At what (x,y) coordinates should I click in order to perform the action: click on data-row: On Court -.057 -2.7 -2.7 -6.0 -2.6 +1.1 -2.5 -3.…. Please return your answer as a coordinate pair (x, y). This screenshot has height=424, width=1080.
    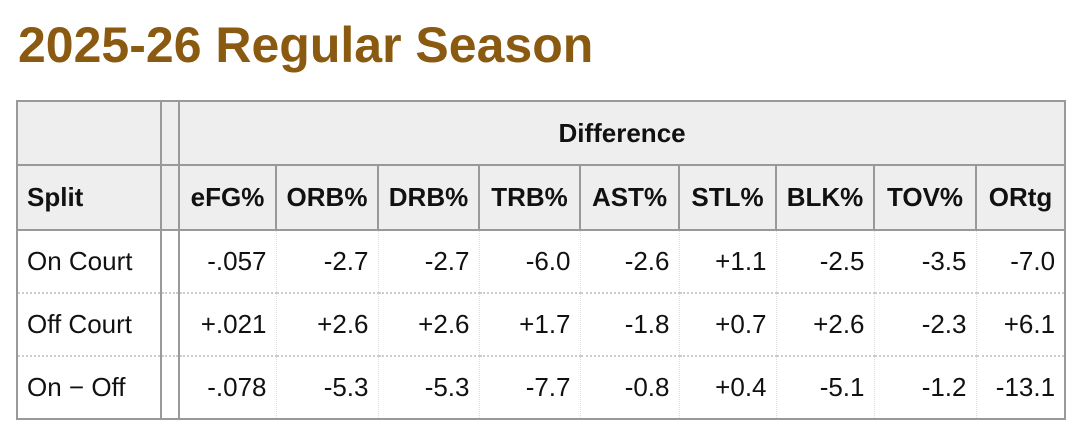
    Looking at the image, I should click on (541, 262).